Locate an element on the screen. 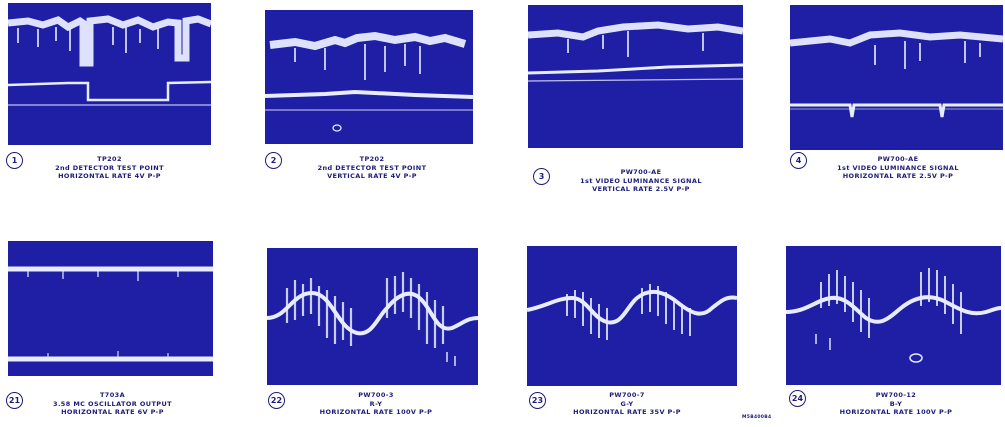 This screenshot has width=1005, height=427. test-point-label: PW700-12 is located at coordinates (896, 395).